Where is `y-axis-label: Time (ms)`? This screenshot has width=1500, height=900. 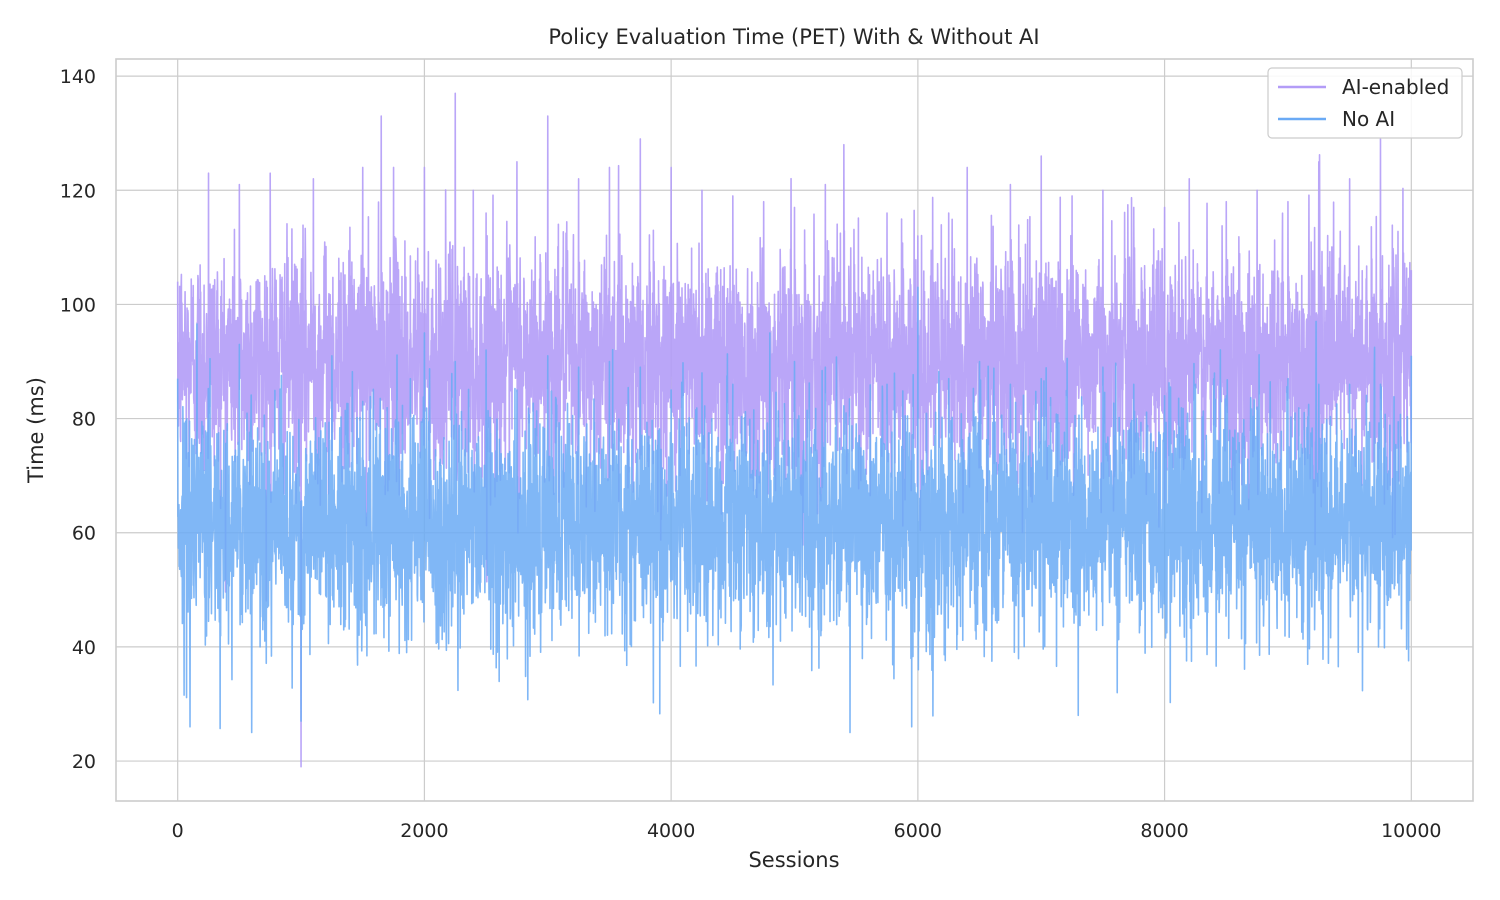
y-axis-label: Time (ms) is located at coordinates (36, 430).